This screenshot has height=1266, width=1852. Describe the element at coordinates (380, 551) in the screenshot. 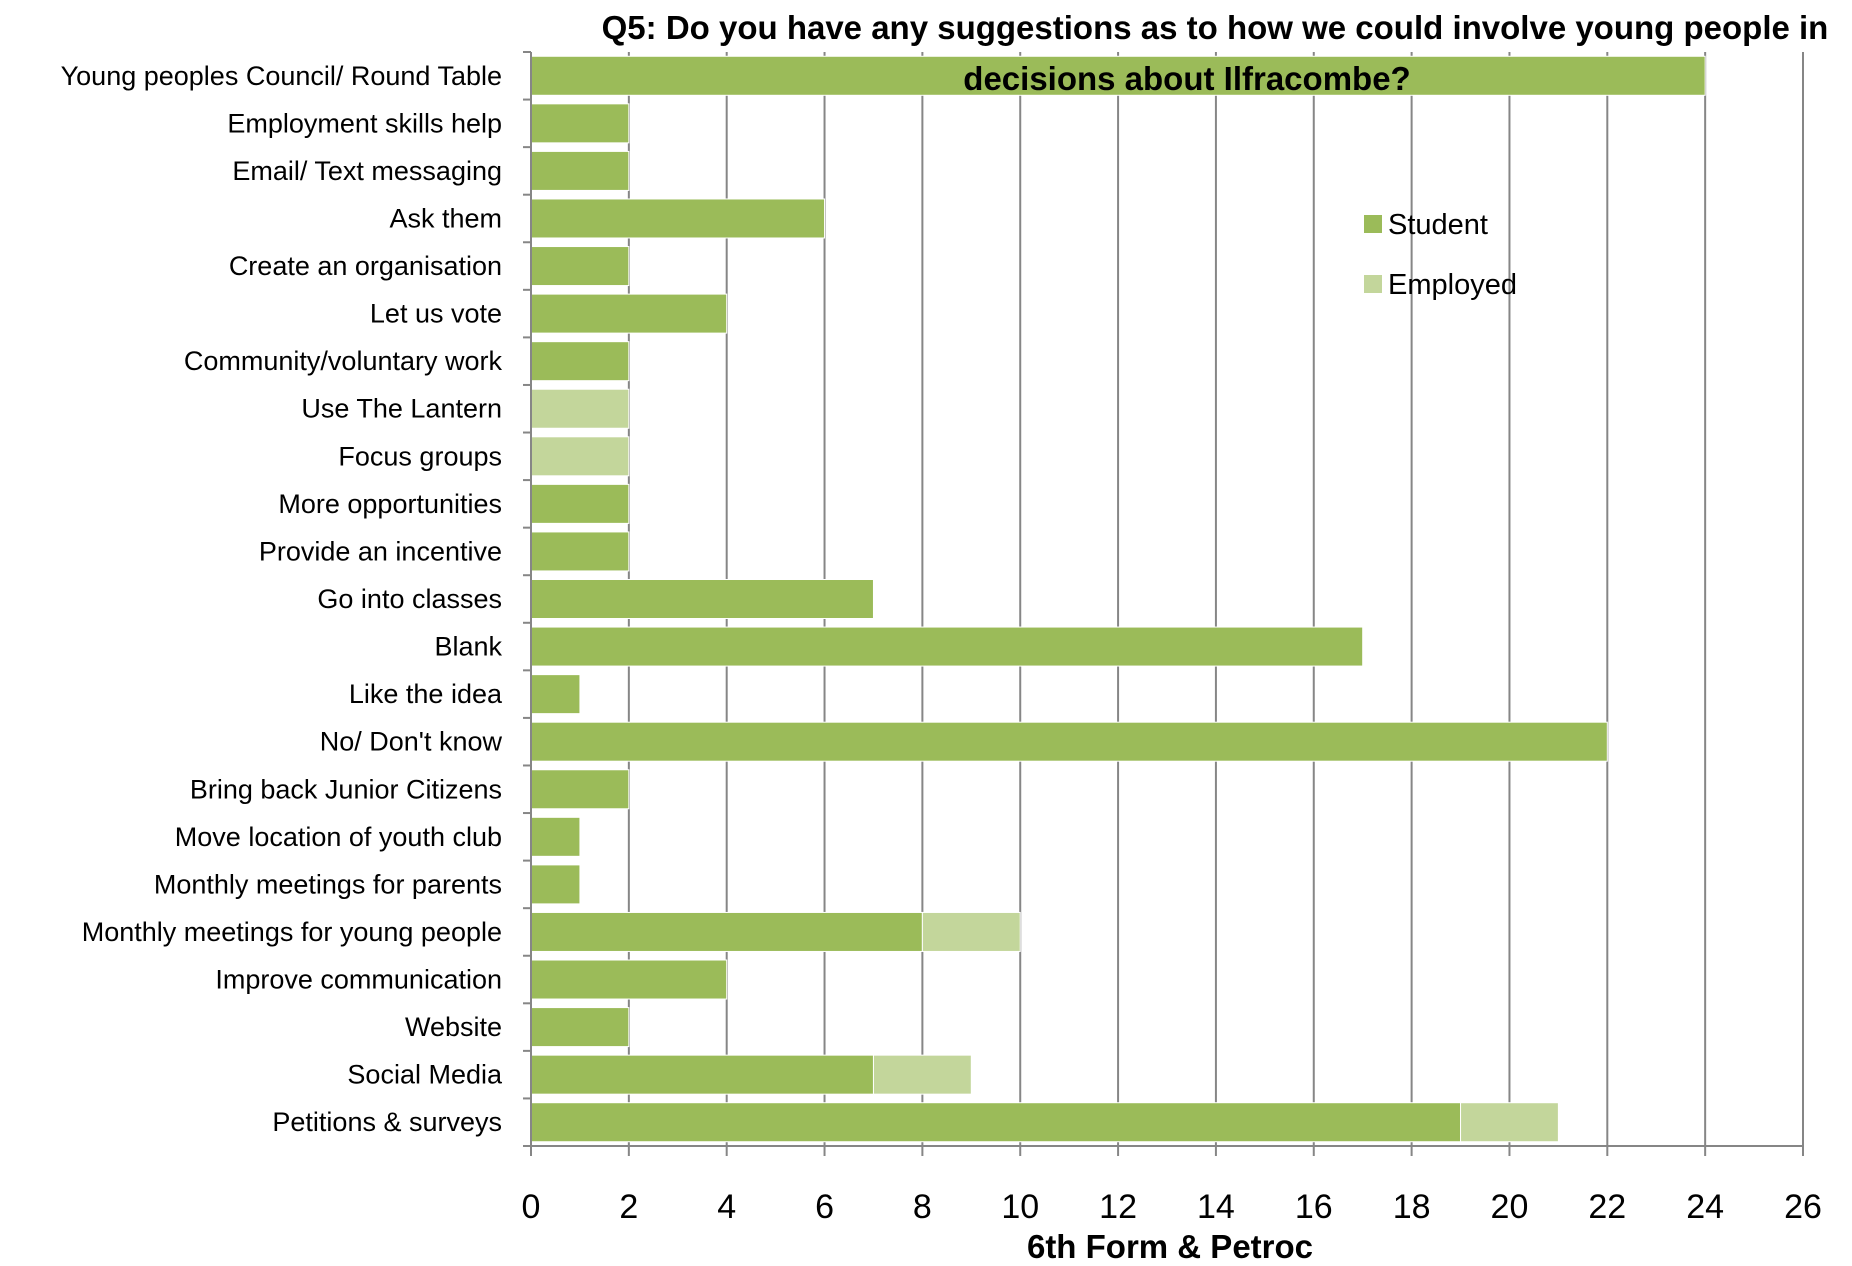

I see `category-label-10: Provide an incentive` at that location.